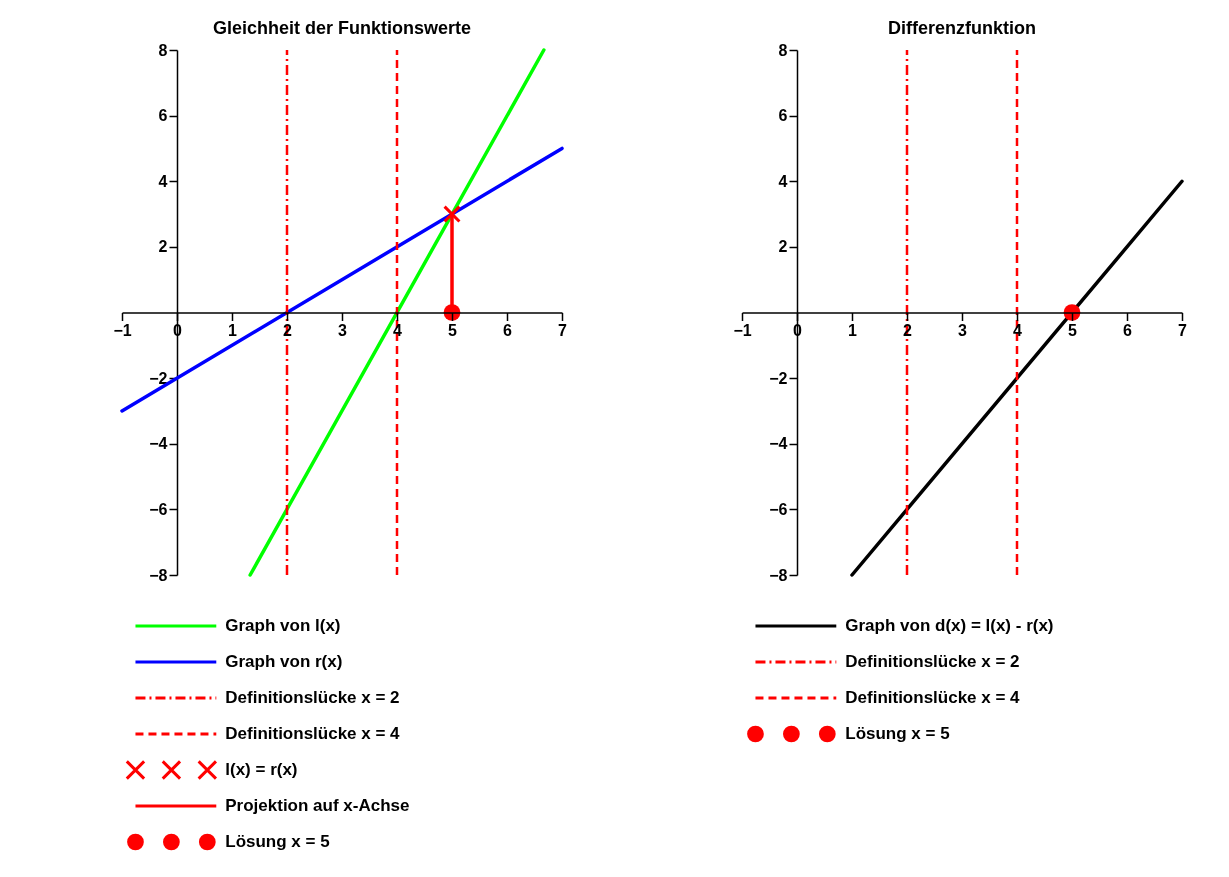  Describe the element at coordinates (283, 625) in the screenshot. I see `legend-label: Graph von l(x)` at that location.